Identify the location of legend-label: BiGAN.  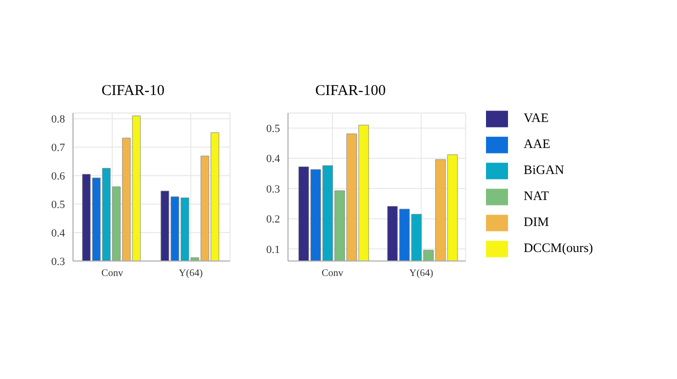
(544, 169).